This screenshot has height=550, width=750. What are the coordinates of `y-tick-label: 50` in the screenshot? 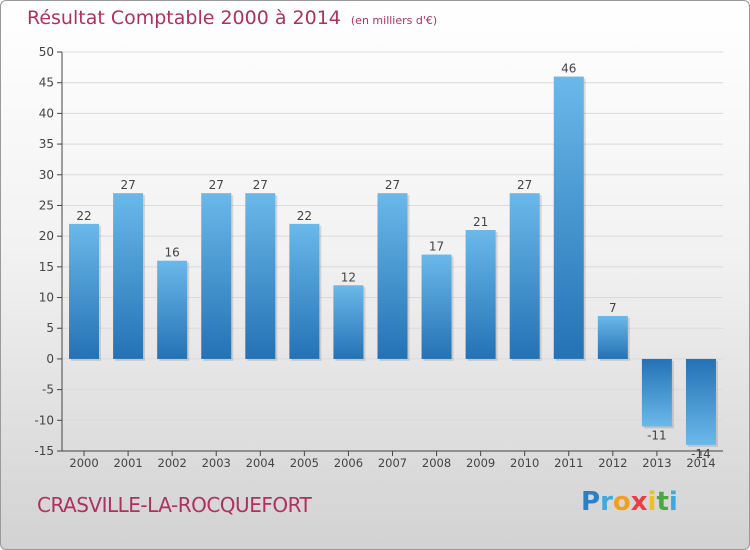 It's located at (46, 52).